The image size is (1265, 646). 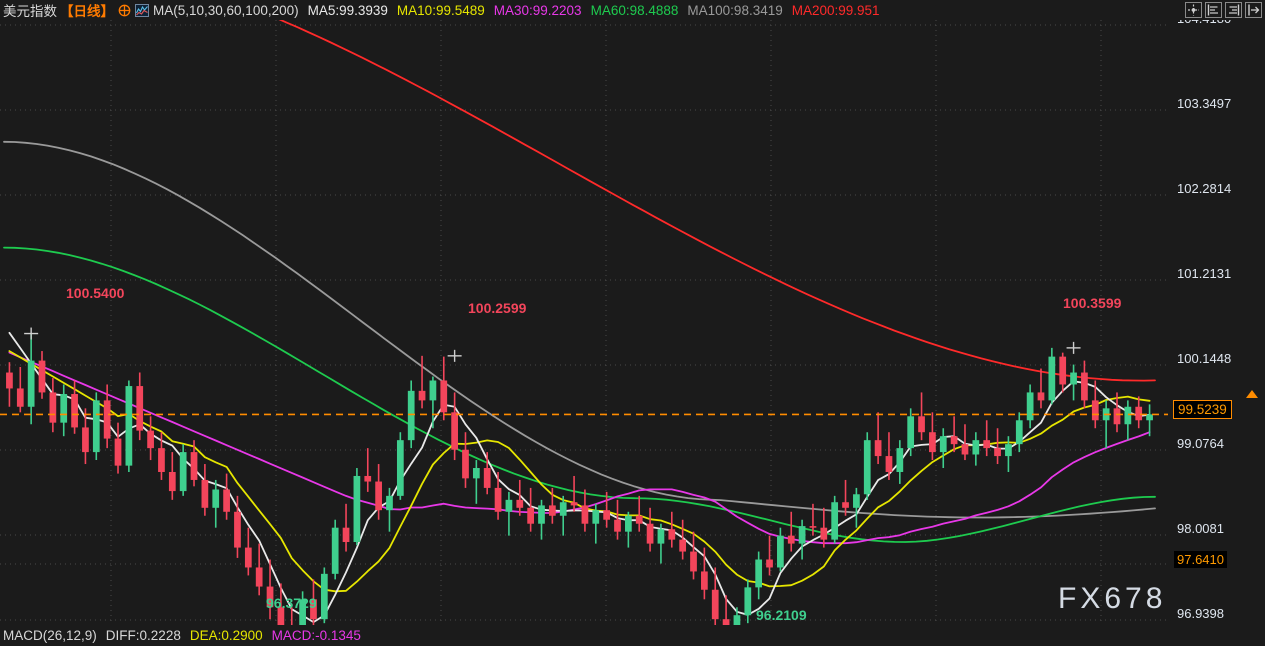 What do you see at coordinates (735, 10) in the screenshot?
I see `ma100-value: MA100:98.3419` at bounding box center [735, 10].